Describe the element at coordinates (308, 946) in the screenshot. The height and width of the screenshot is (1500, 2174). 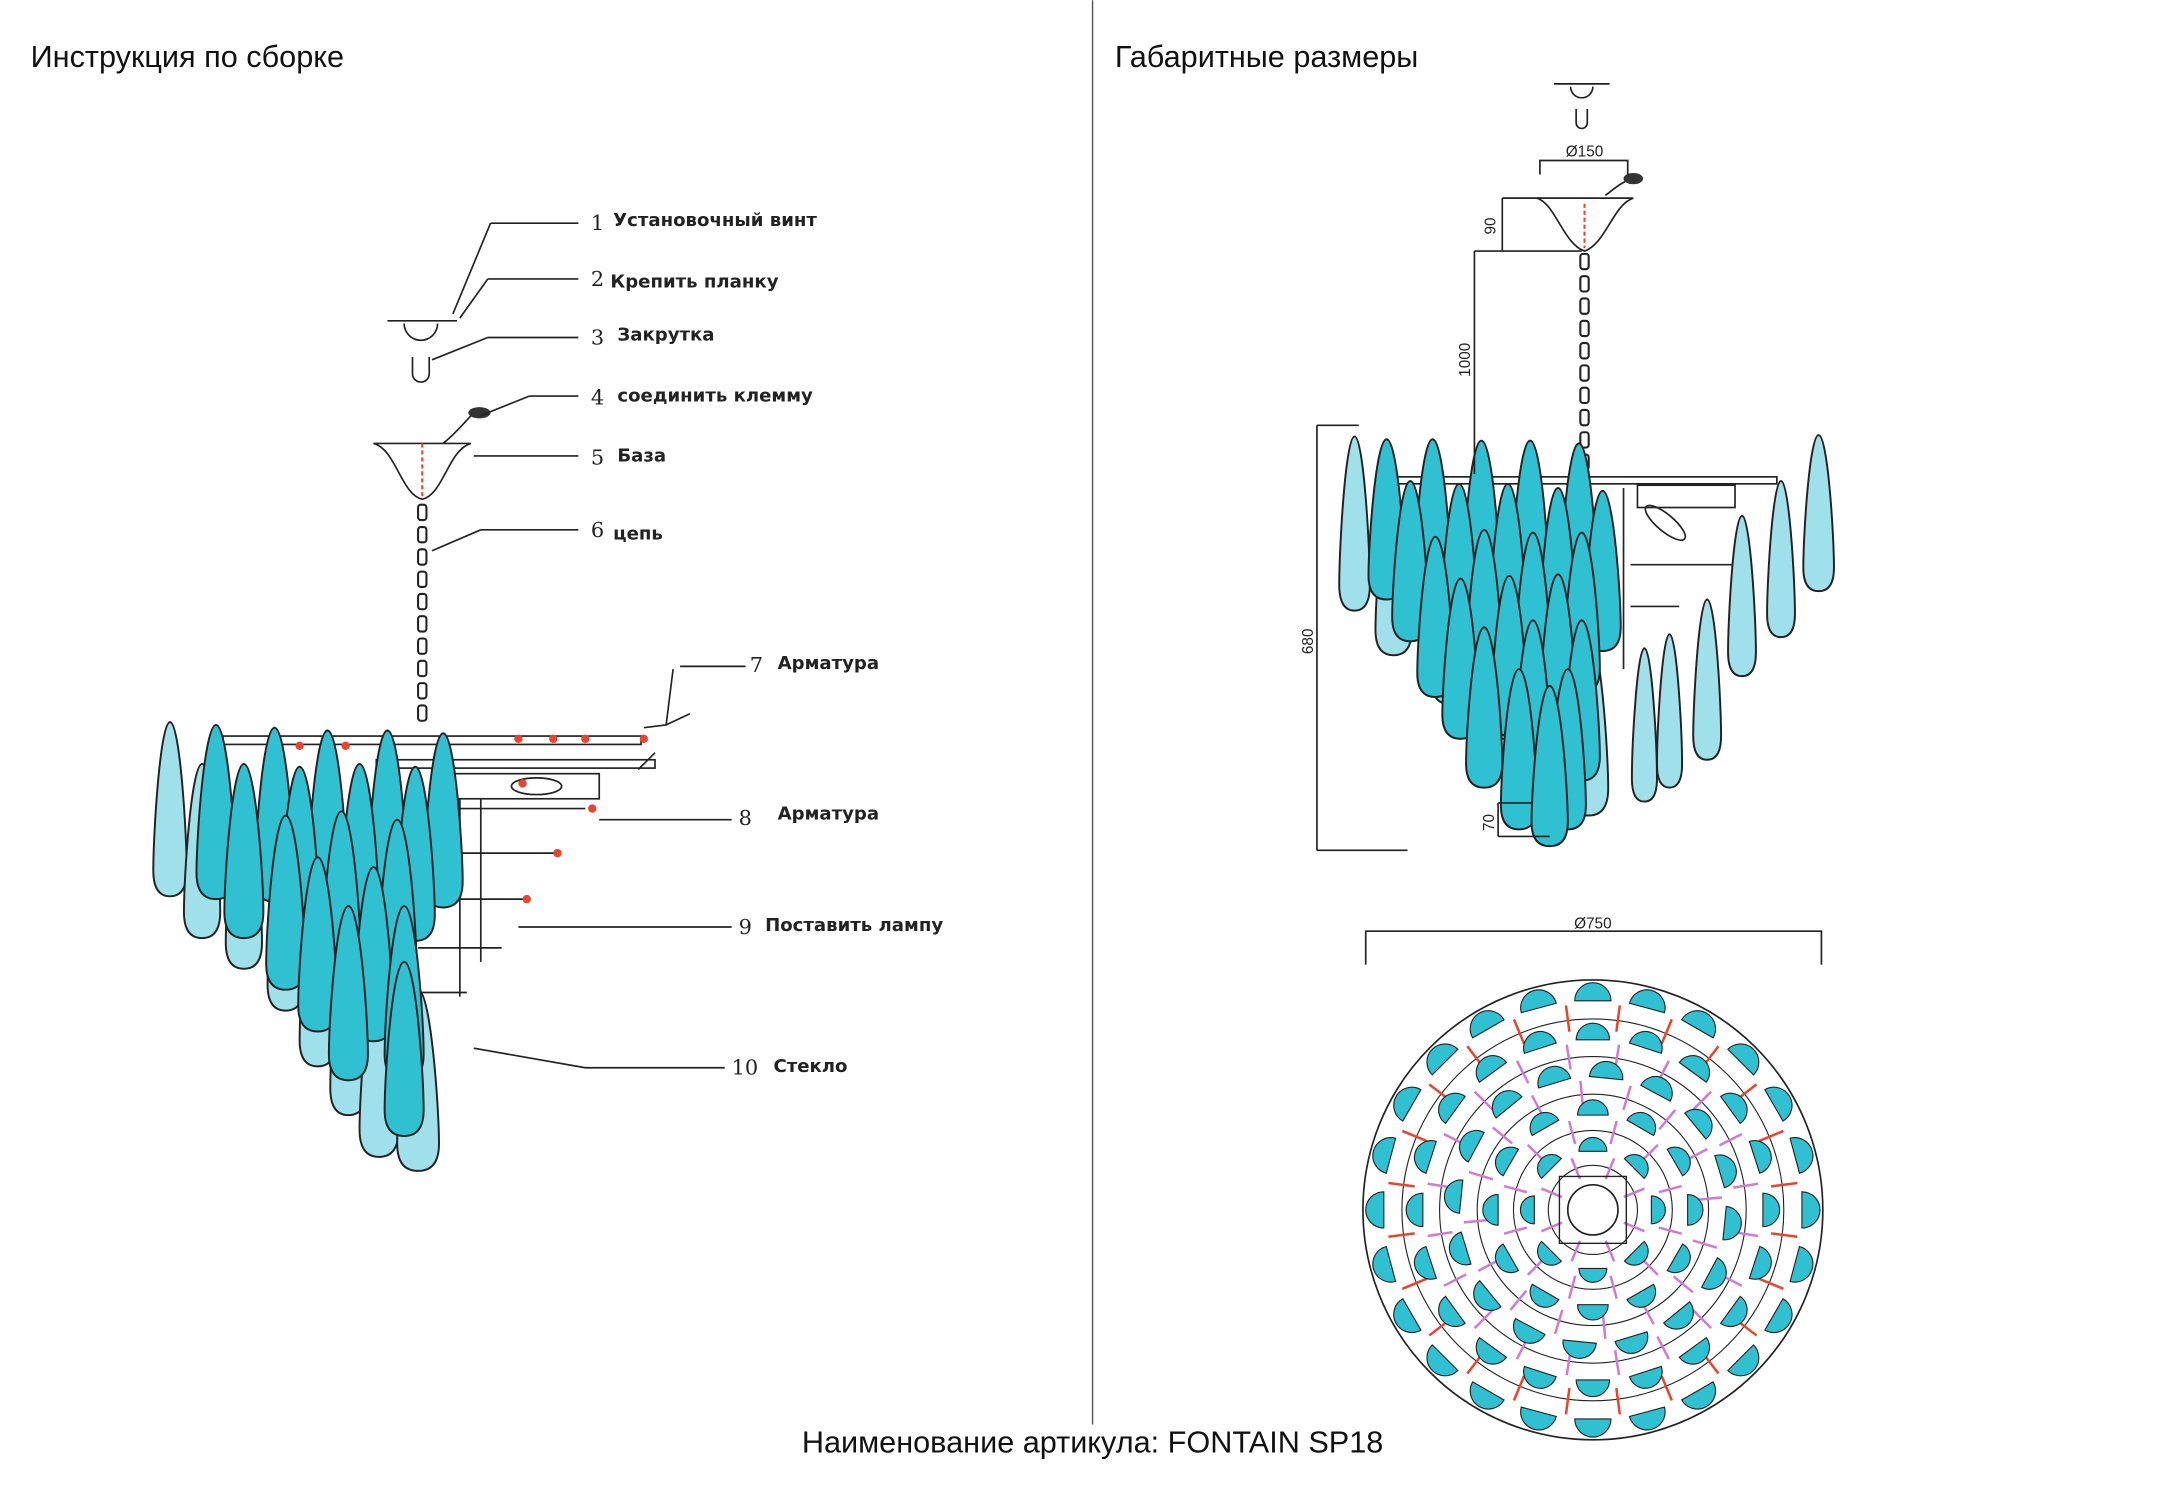
I see `glass-drops` at that location.